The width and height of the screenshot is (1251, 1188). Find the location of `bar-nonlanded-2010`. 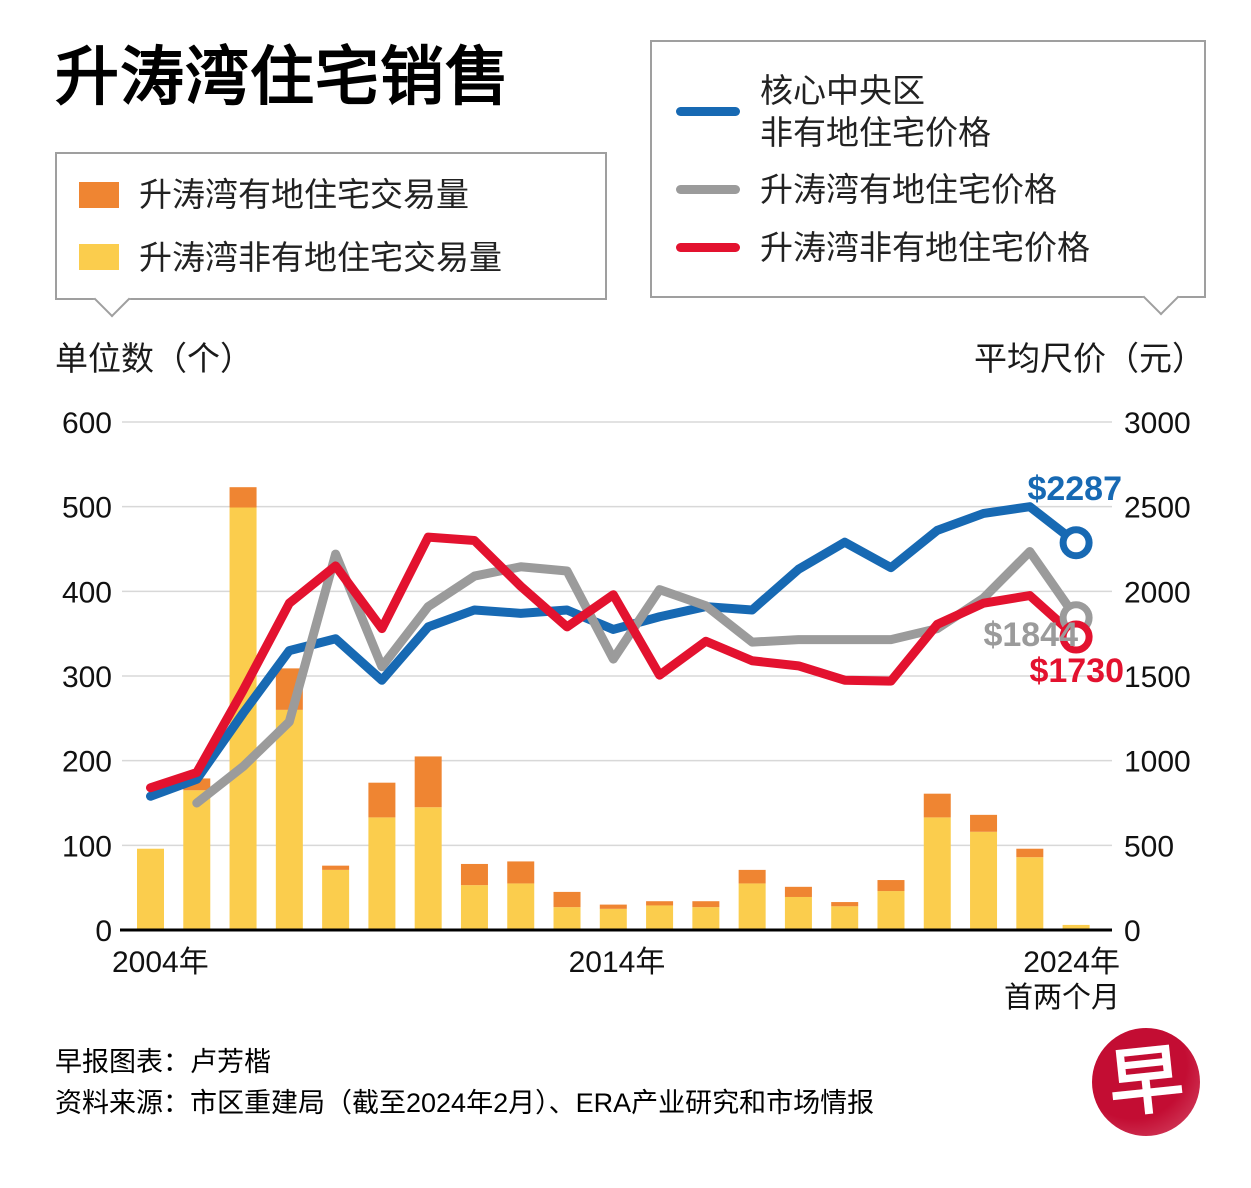

bar-nonlanded-2010 is located at coordinates (428, 868).